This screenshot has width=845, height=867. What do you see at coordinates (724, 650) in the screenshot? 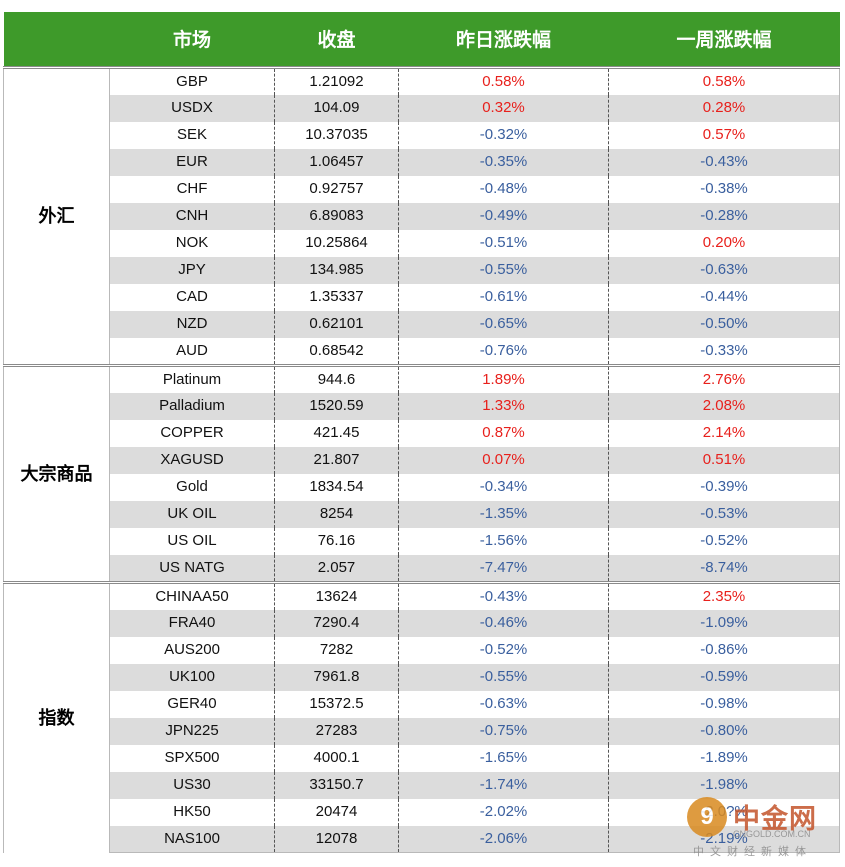
I see `cell-week-change: -0.86%` at bounding box center [724, 650].